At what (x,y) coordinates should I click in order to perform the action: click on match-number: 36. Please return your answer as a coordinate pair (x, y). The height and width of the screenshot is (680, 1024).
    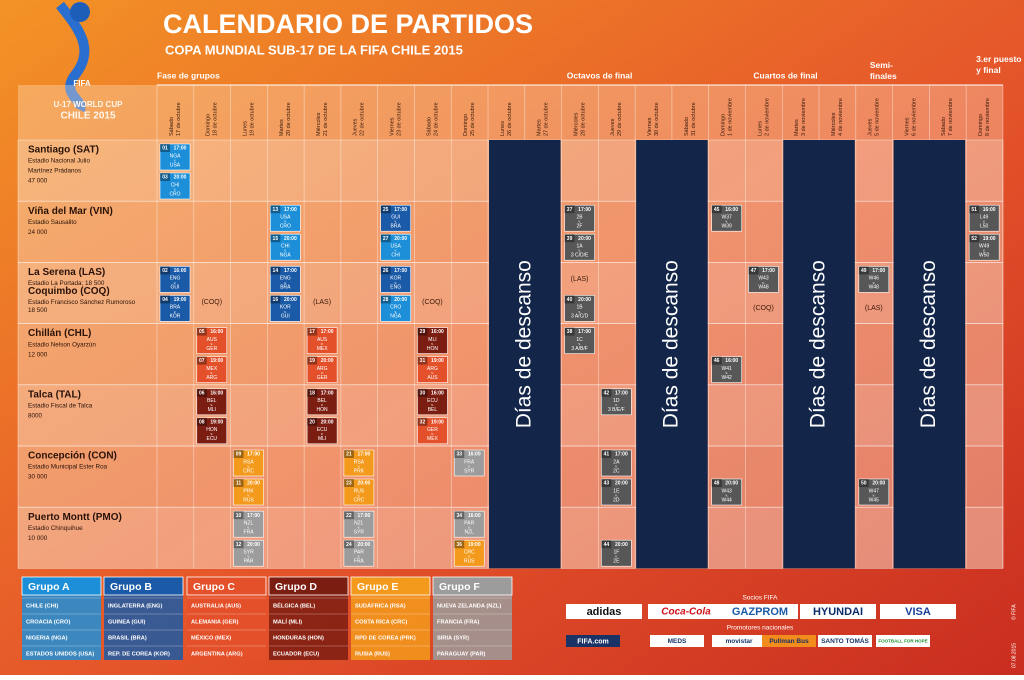
    Looking at the image, I should click on (459, 545).